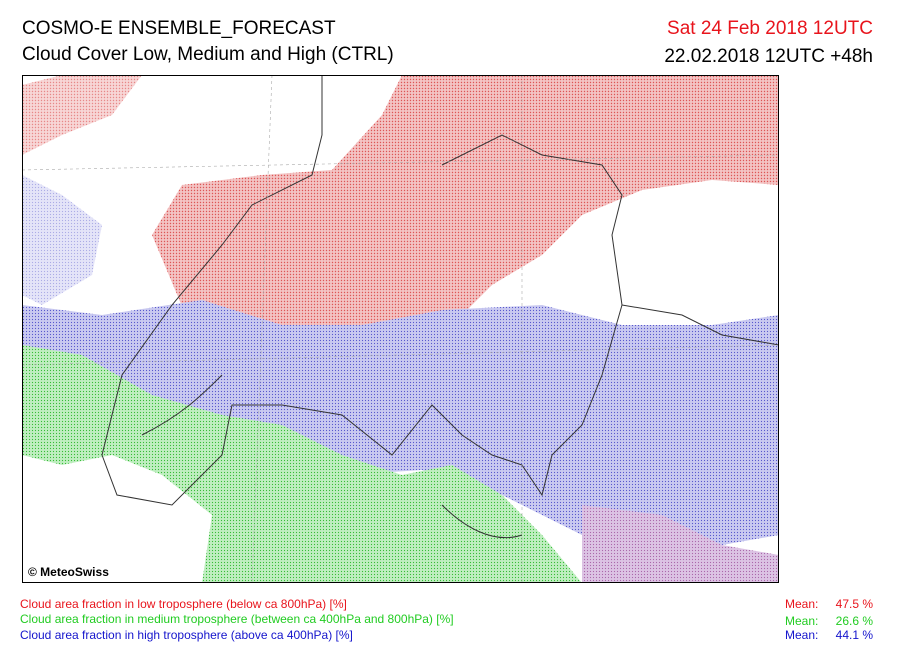 The image size is (897, 662). What do you see at coordinates (82, 115) in the screenshot?
I see `low-cloud-area` at bounding box center [82, 115].